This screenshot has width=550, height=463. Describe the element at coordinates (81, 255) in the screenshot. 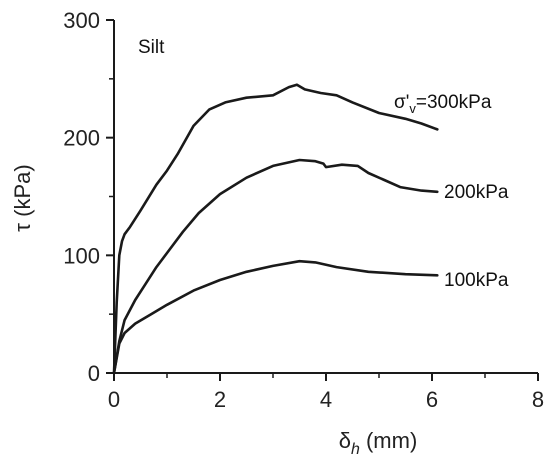

I see `y-tick-label: 100` at that location.